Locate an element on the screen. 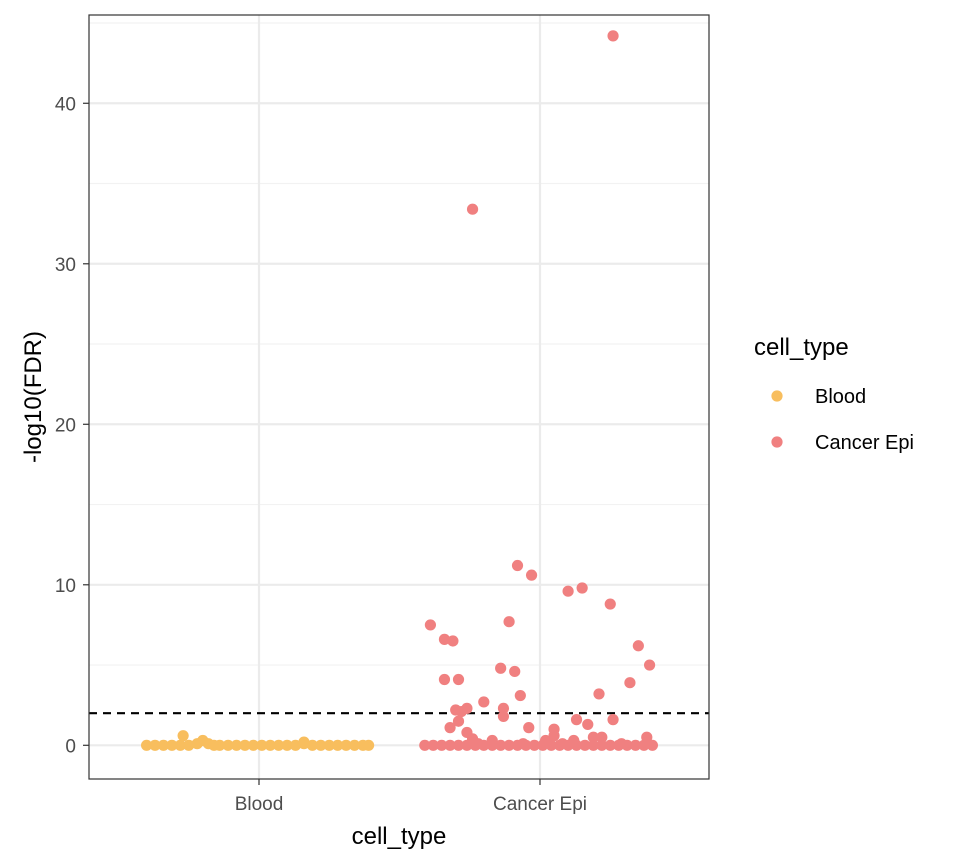  y-tick-label: 10 is located at coordinates (65, 586).